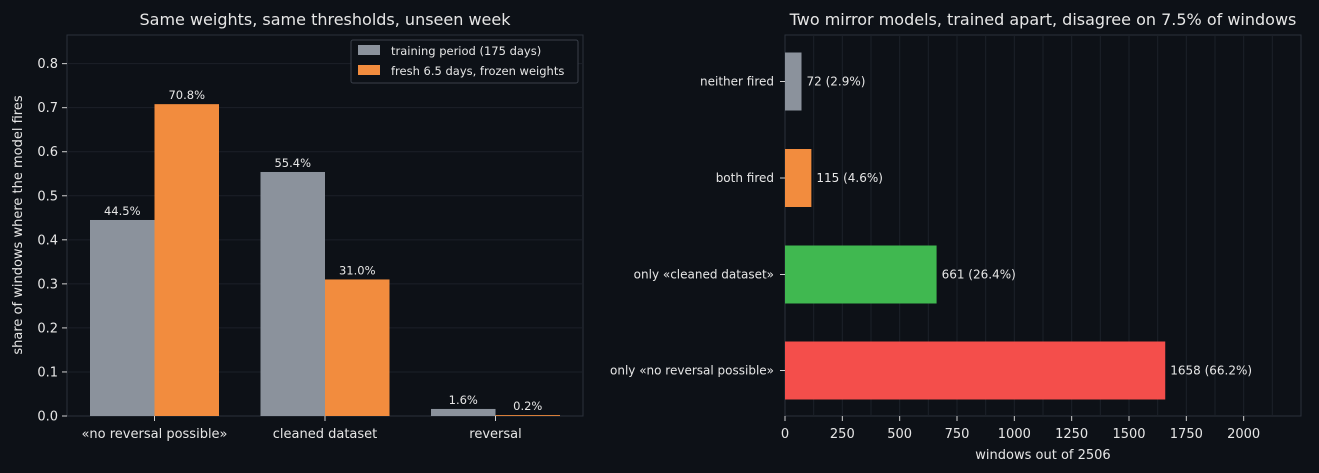  I want to click on right-x-tick-label: 1250, so click(1071, 434).